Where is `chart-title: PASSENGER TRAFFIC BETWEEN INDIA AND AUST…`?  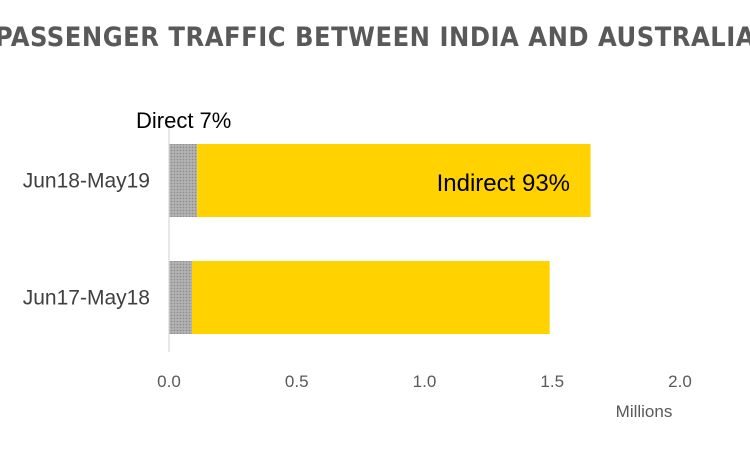 chart-title: PASSENGER TRAFFIC BETWEEN INDIA AND AUST… is located at coordinates (375, 37).